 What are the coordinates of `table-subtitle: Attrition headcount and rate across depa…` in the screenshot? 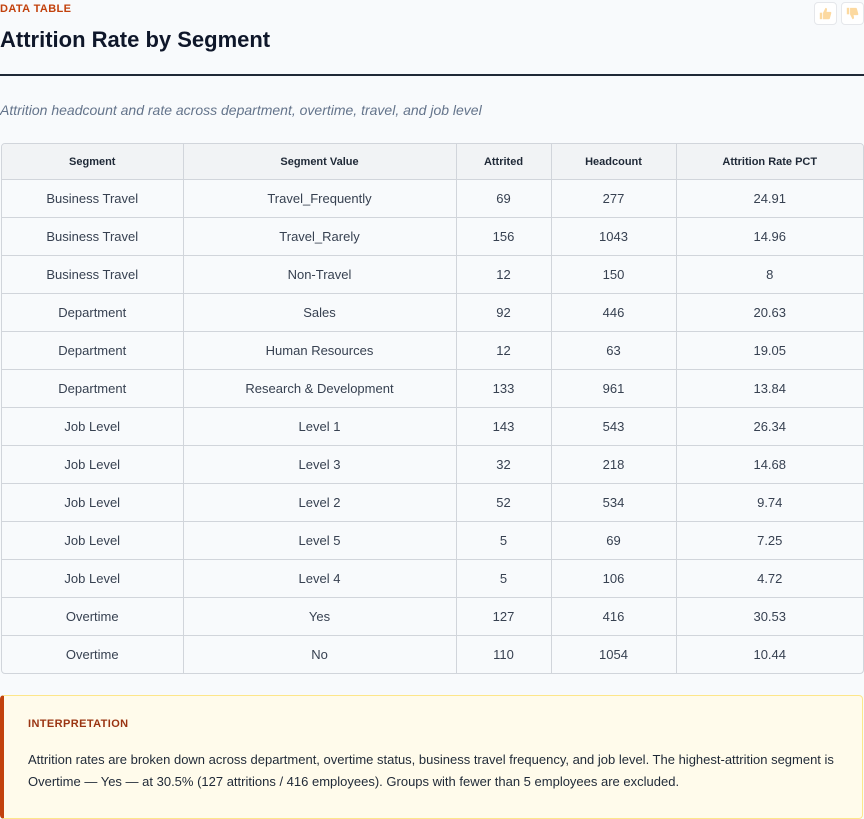 It's located at (241, 110).